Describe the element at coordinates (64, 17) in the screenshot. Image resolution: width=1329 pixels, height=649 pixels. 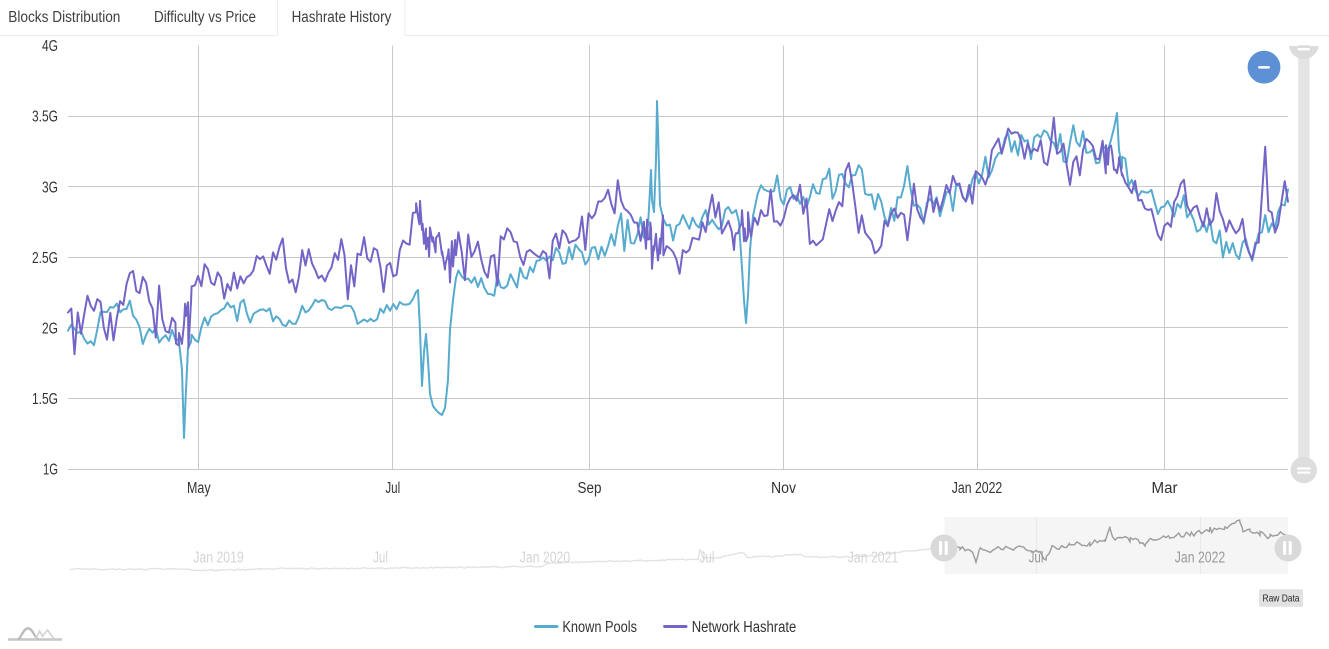
I see `svg-text: Blocks Distribution` at that location.